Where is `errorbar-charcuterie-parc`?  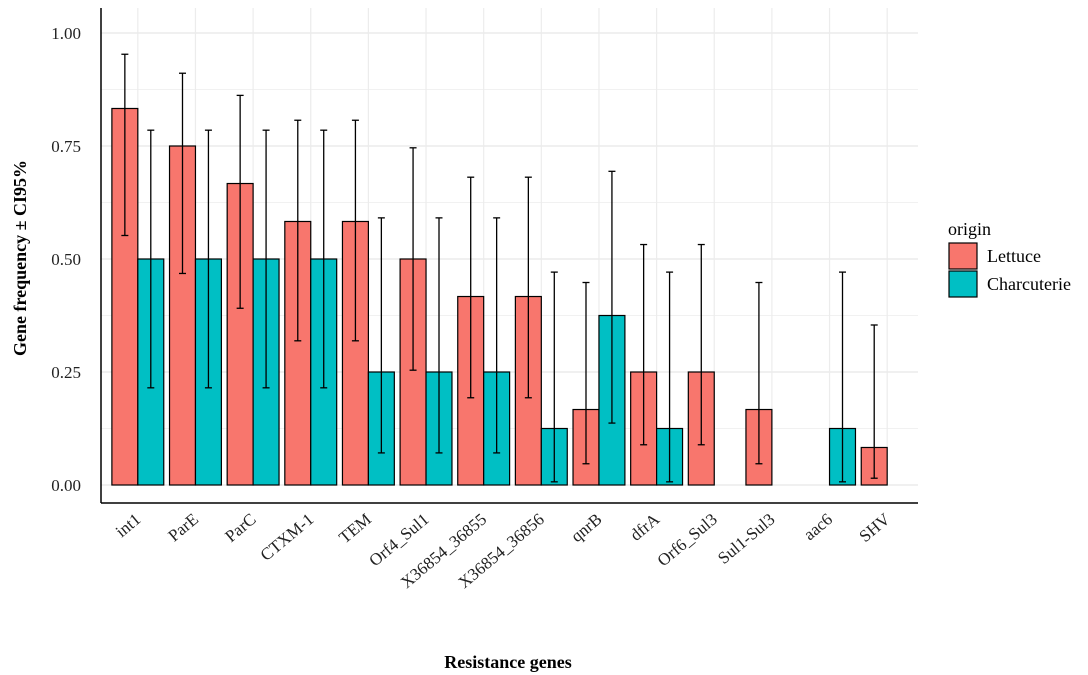
errorbar-charcuterie-parc is located at coordinates (266, 259).